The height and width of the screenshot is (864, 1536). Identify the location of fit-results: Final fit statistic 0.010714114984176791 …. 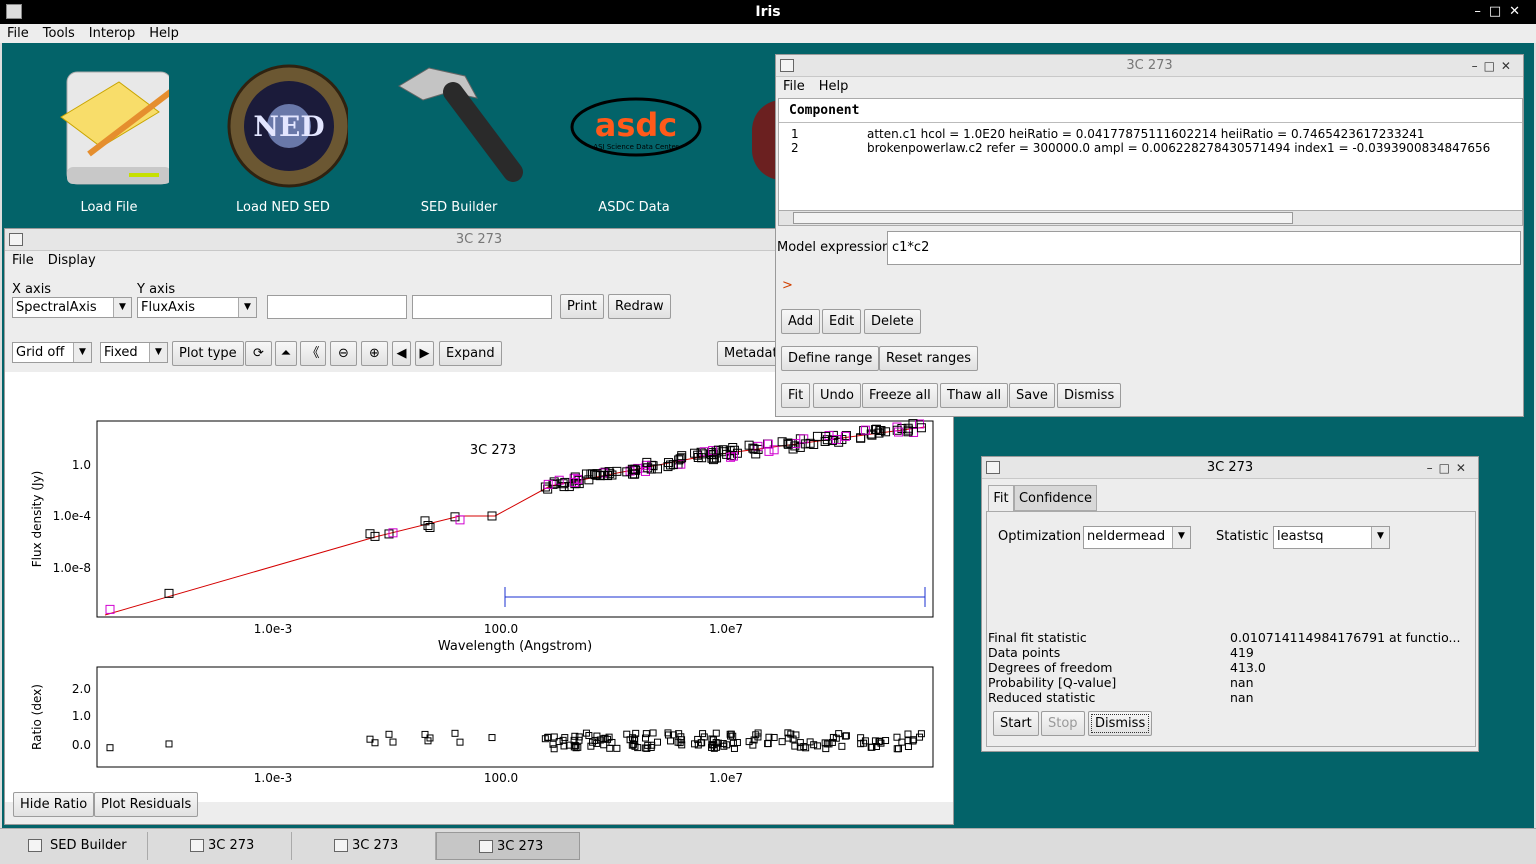
(1231, 667).